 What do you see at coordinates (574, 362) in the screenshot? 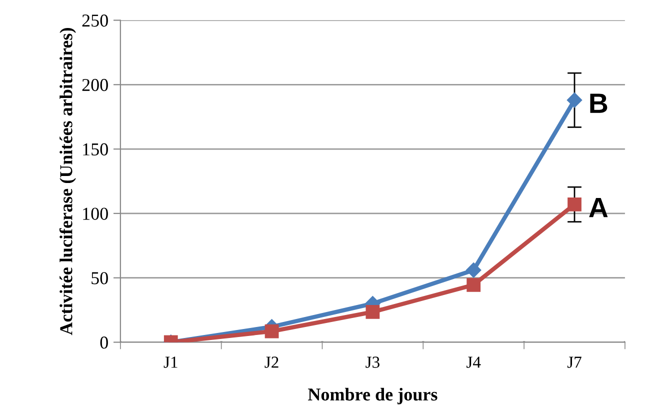
I see `x-tick-label: J7` at bounding box center [574, 362].